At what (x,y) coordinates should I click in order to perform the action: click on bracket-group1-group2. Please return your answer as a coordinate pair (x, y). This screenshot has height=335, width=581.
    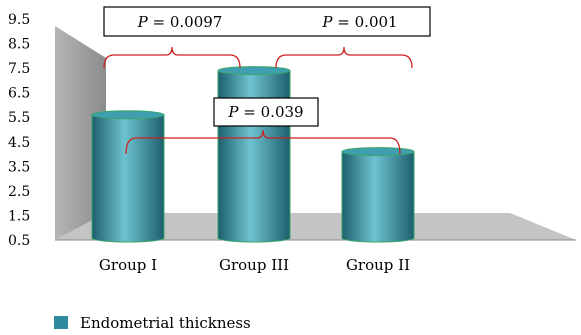
    Looking at the image, I should click on (263, 142).